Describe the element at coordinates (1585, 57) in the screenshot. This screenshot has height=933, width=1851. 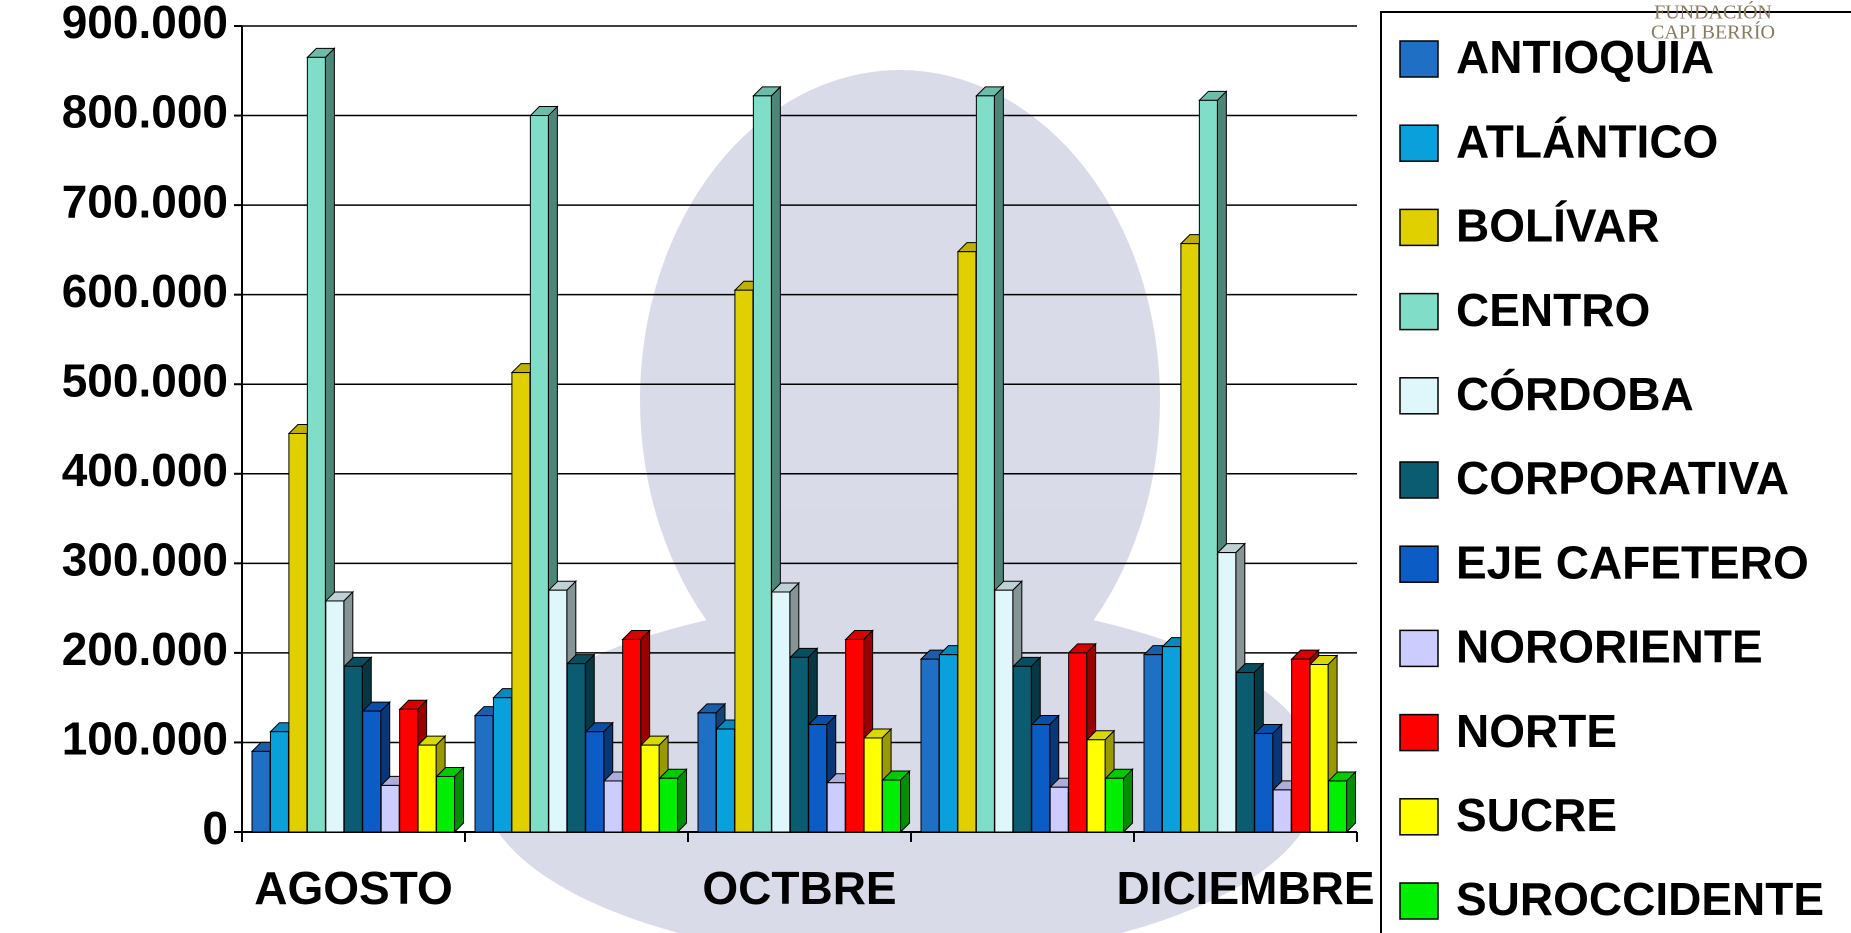
I see `legend-label: ANTIOQUIA` at that location.